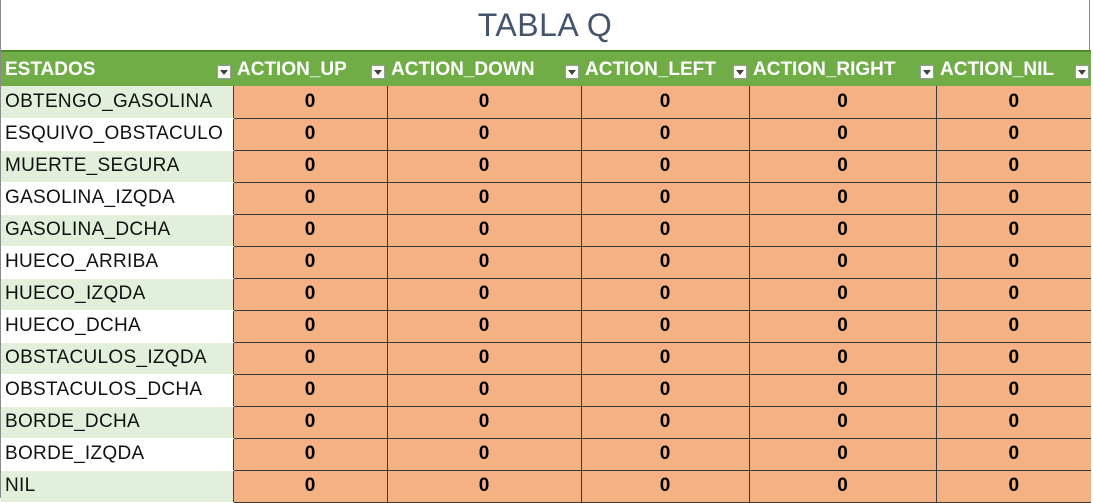 The image size is (1093, 503). I want to click on table-row: HUECO_ARRIBA 0 0 0 0 0, so click(546, 262).